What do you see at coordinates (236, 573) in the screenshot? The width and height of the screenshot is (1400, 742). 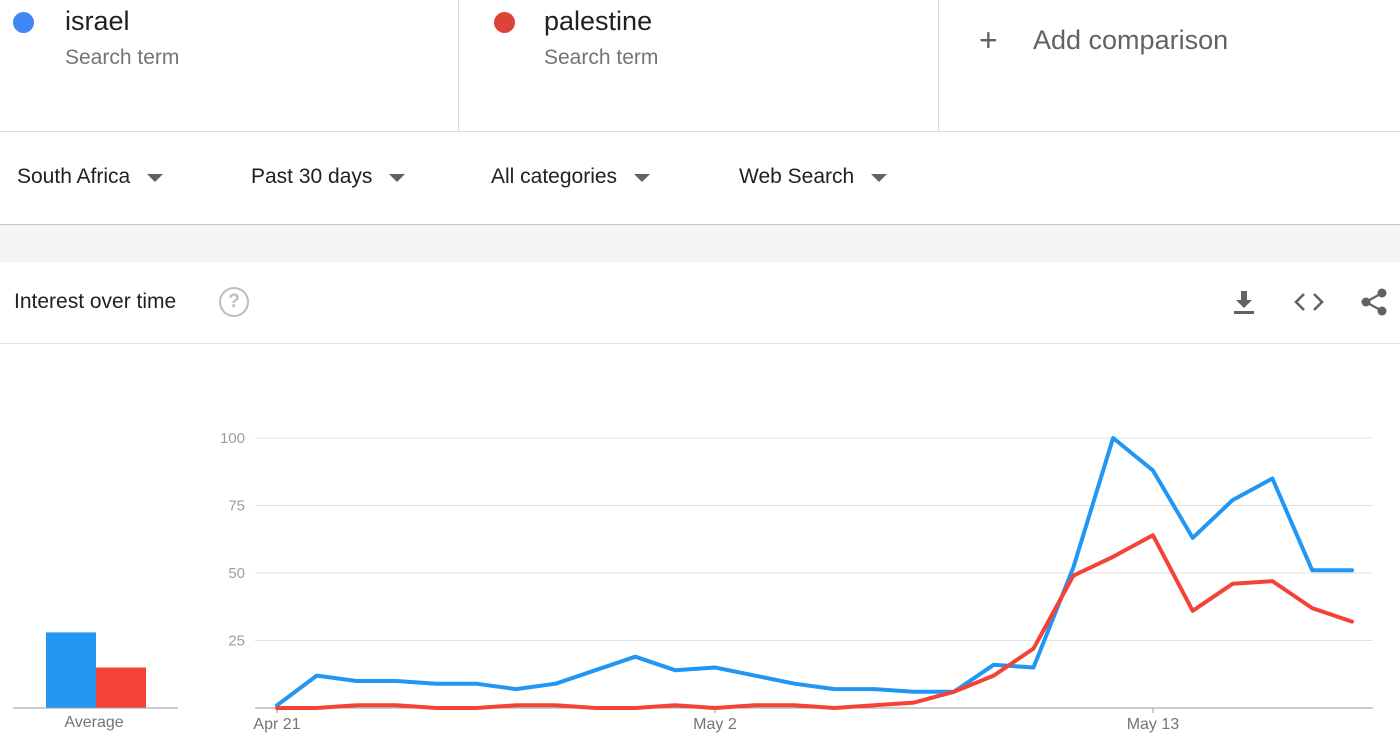 I see `y-tick-label: 50` at bounding box center [236, 573].